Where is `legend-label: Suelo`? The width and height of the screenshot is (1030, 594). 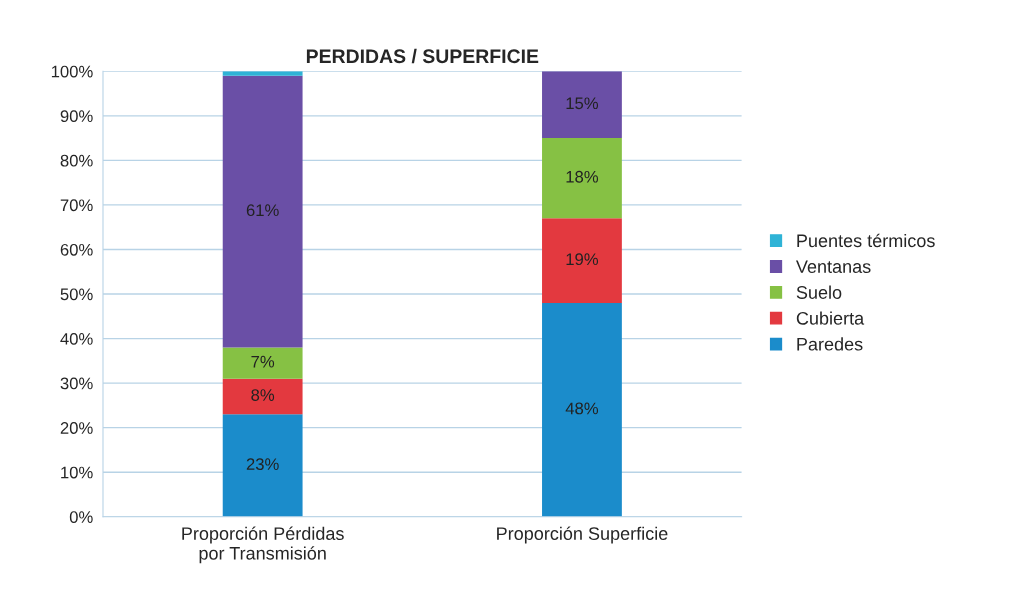
legend-label: Suelo is located at coordinates (819, 292).